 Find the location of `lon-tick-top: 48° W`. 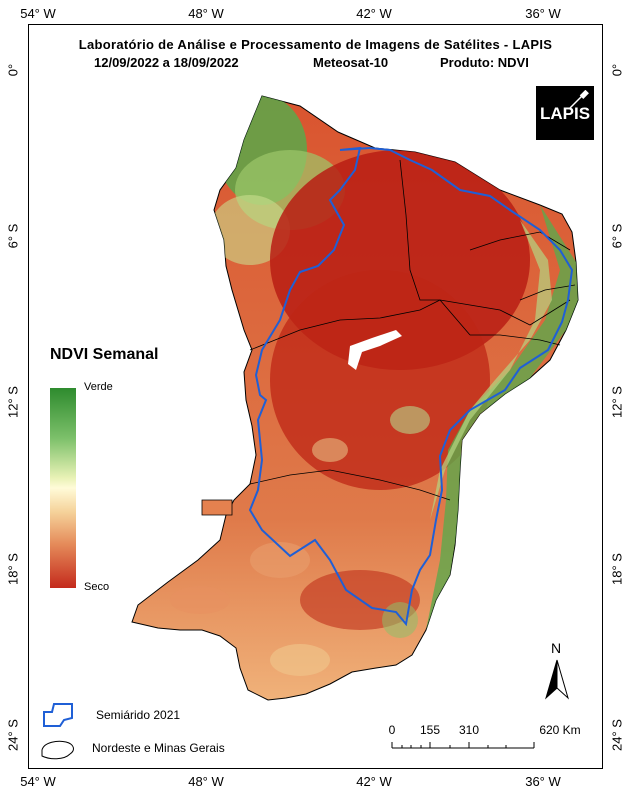

lon-tick-top: 48° W is located at coordinates (206, 13).